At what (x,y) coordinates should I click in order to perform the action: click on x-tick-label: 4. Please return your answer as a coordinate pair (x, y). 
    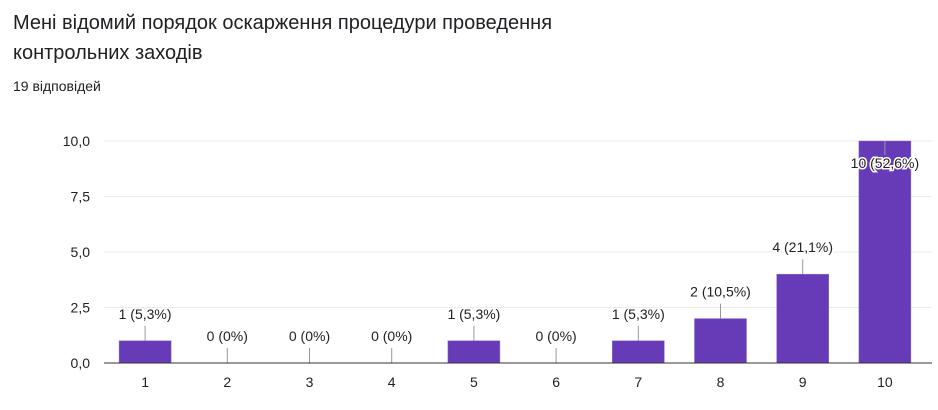
    Looking at the image, I should click on (392, 382).